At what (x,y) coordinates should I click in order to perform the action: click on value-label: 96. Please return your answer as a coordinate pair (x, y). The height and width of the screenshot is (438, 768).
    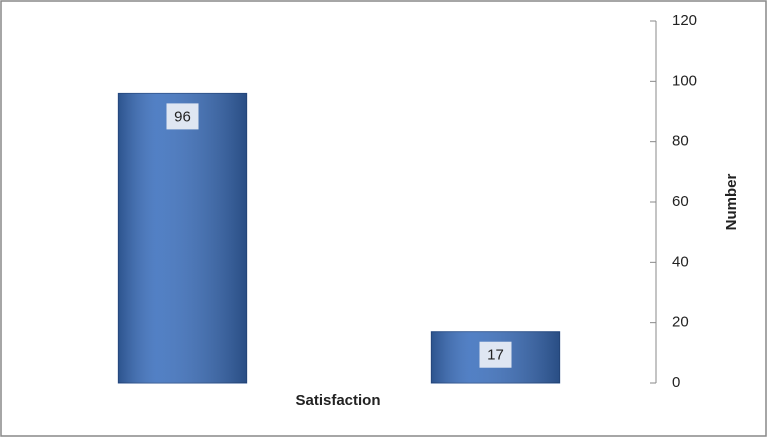
    Looking at the image, I should click on (182, 116).